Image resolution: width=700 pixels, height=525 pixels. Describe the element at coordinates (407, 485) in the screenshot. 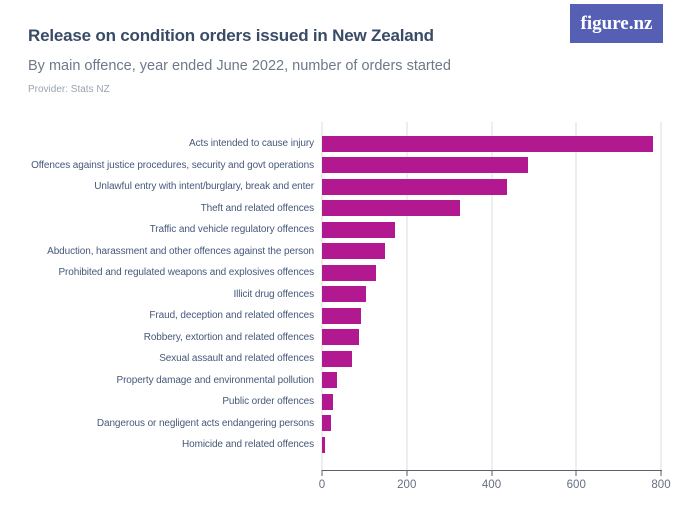

I see `x-tick-label: 200` at that location.